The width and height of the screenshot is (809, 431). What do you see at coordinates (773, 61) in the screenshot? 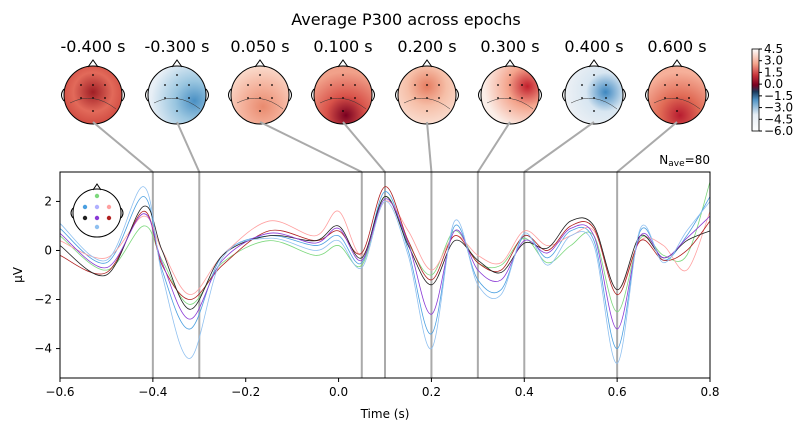
I see `colorbar-tick-label: 3.0` at bounding box center [773, 61].